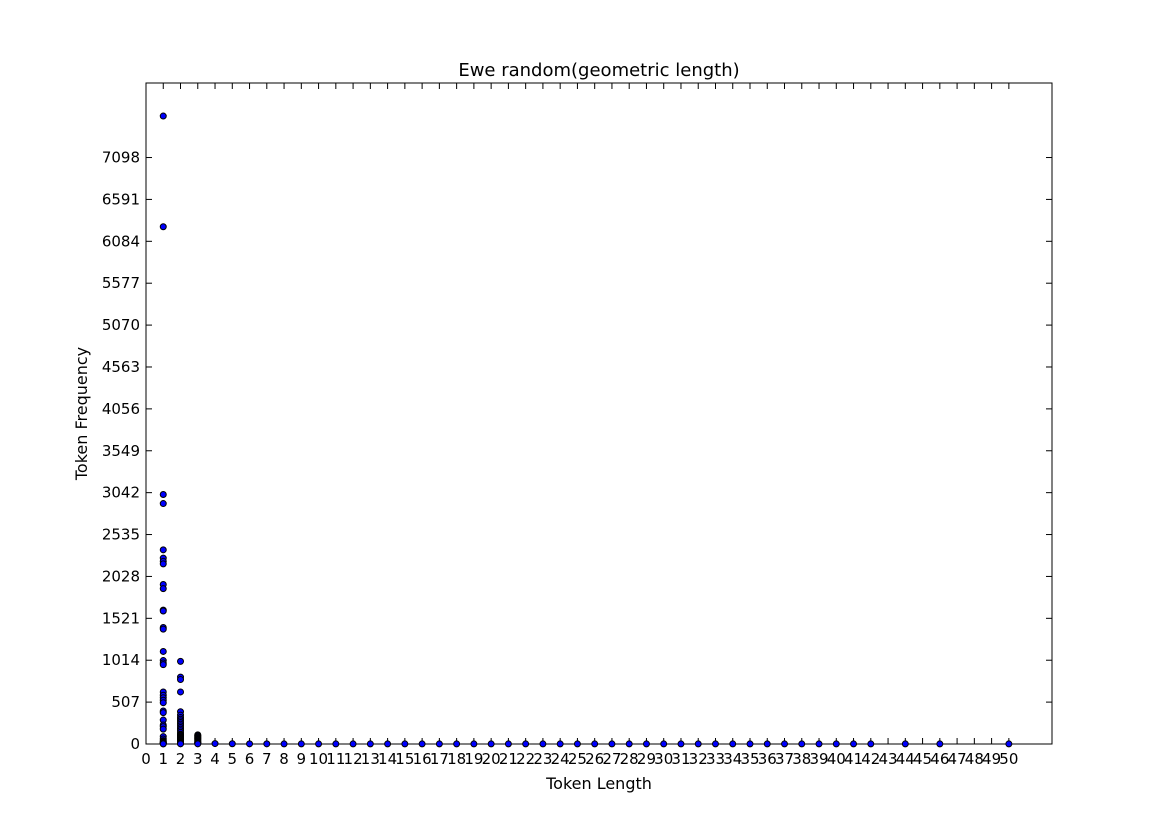 The image size is (1169, 827). I want to click on x-tick-label: 40, so click(836, 759).